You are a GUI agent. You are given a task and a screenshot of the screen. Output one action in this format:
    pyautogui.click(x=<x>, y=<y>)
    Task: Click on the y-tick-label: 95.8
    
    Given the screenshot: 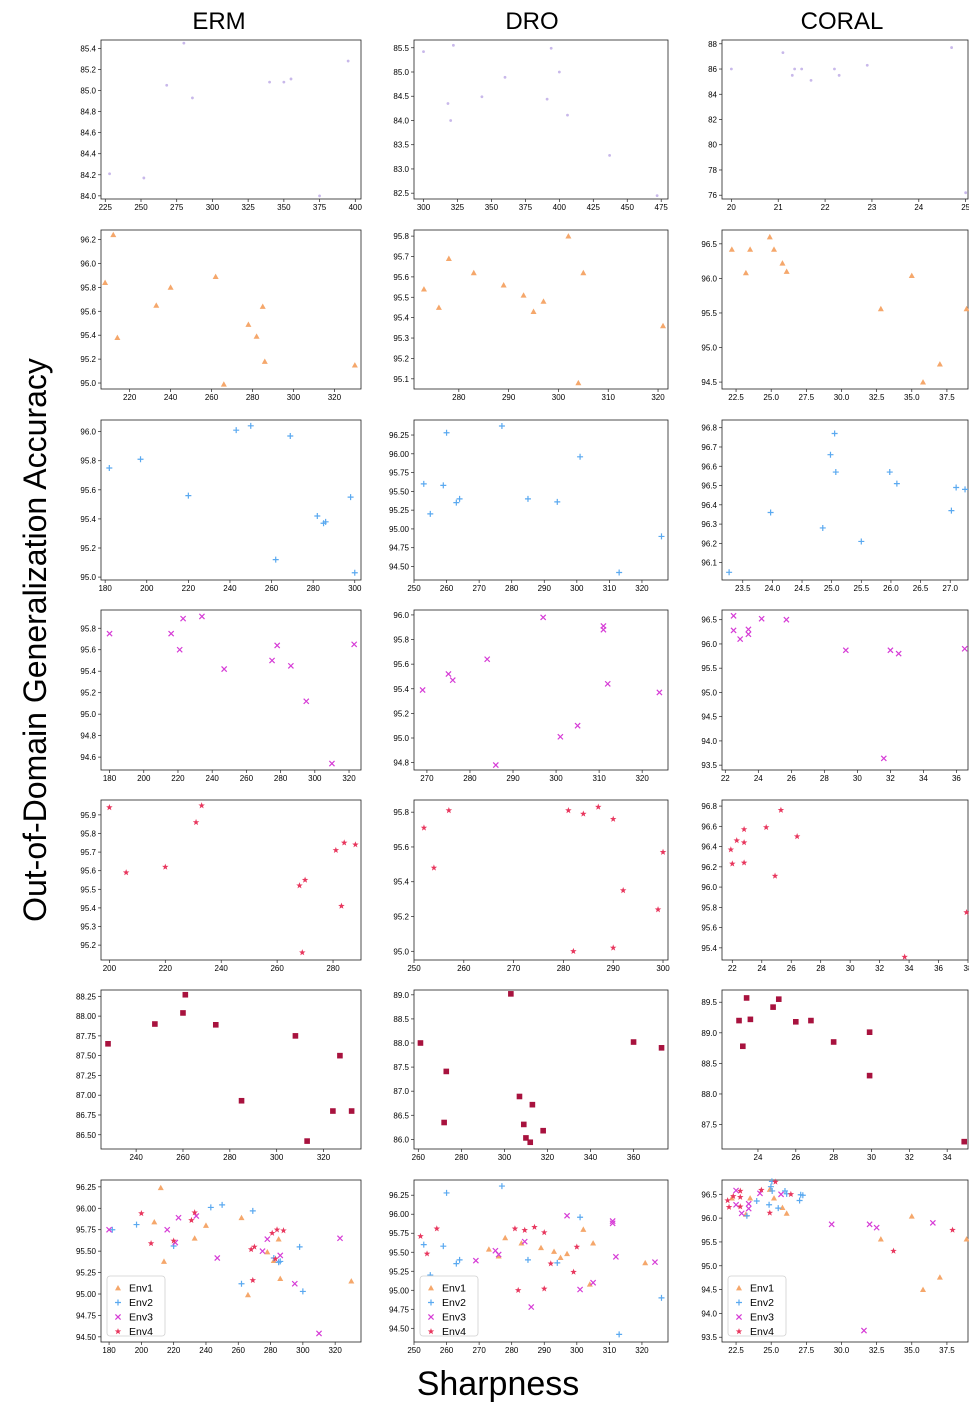 What is the action you would take?
    pyautogui.click(x=88, y=628)
    